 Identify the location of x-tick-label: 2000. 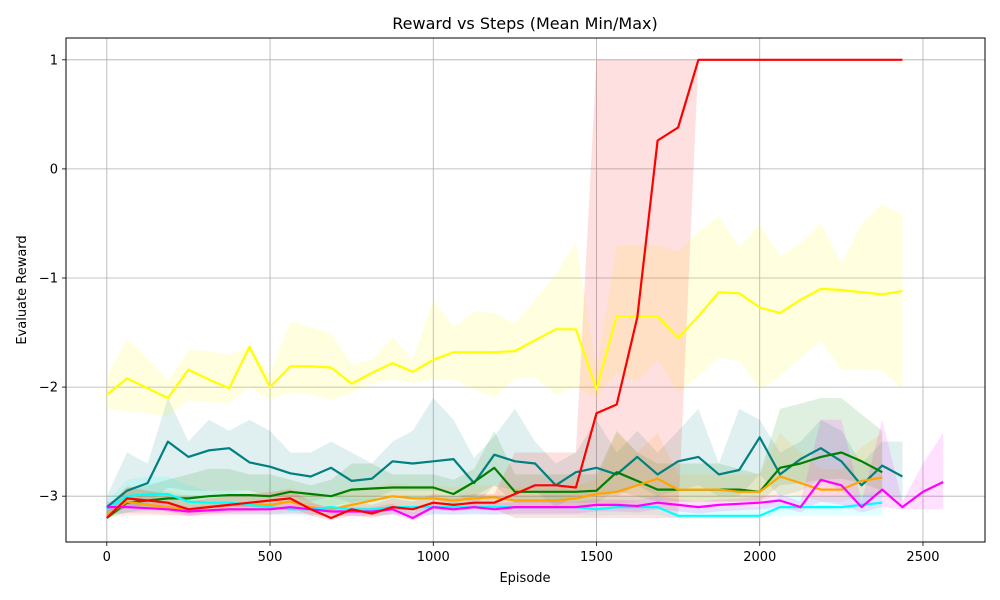
(759, 557).